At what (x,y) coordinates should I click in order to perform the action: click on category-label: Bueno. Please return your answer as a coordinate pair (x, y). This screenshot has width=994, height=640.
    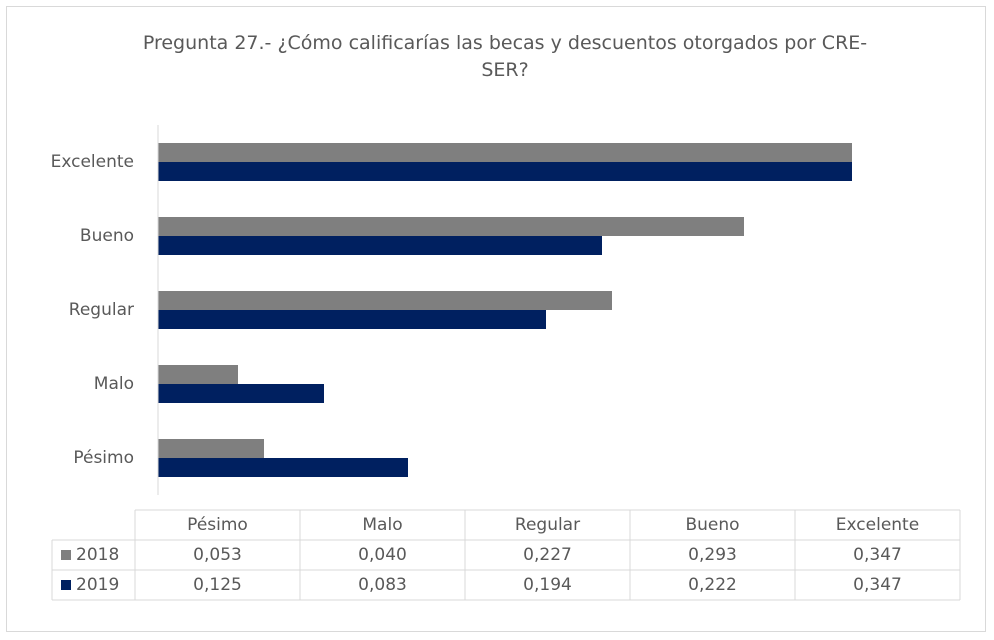
    Looking at the image, I should click on (107, 236).